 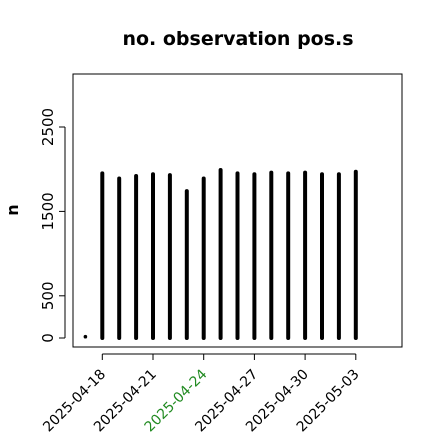 I want to click on y-axis: 0 500 1500 2500, so click(x=52, y=225).